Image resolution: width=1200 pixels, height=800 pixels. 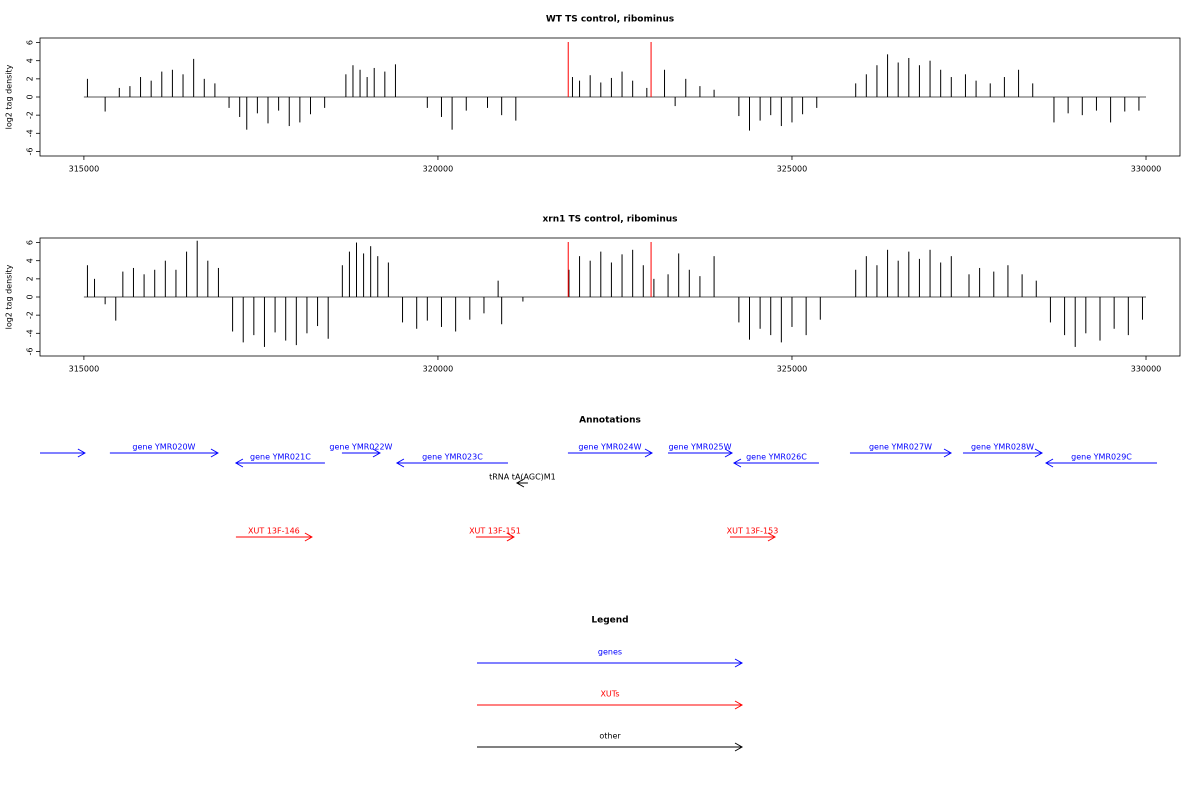 I want to click on feature-label: XUT 13F-153, so click(x=753, y=531).